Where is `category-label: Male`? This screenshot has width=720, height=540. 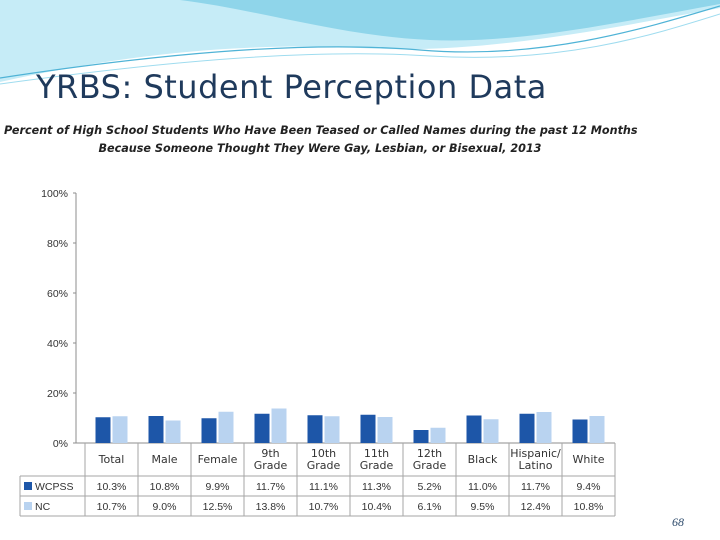
category-label: Male is located at coordinates (164, 459).